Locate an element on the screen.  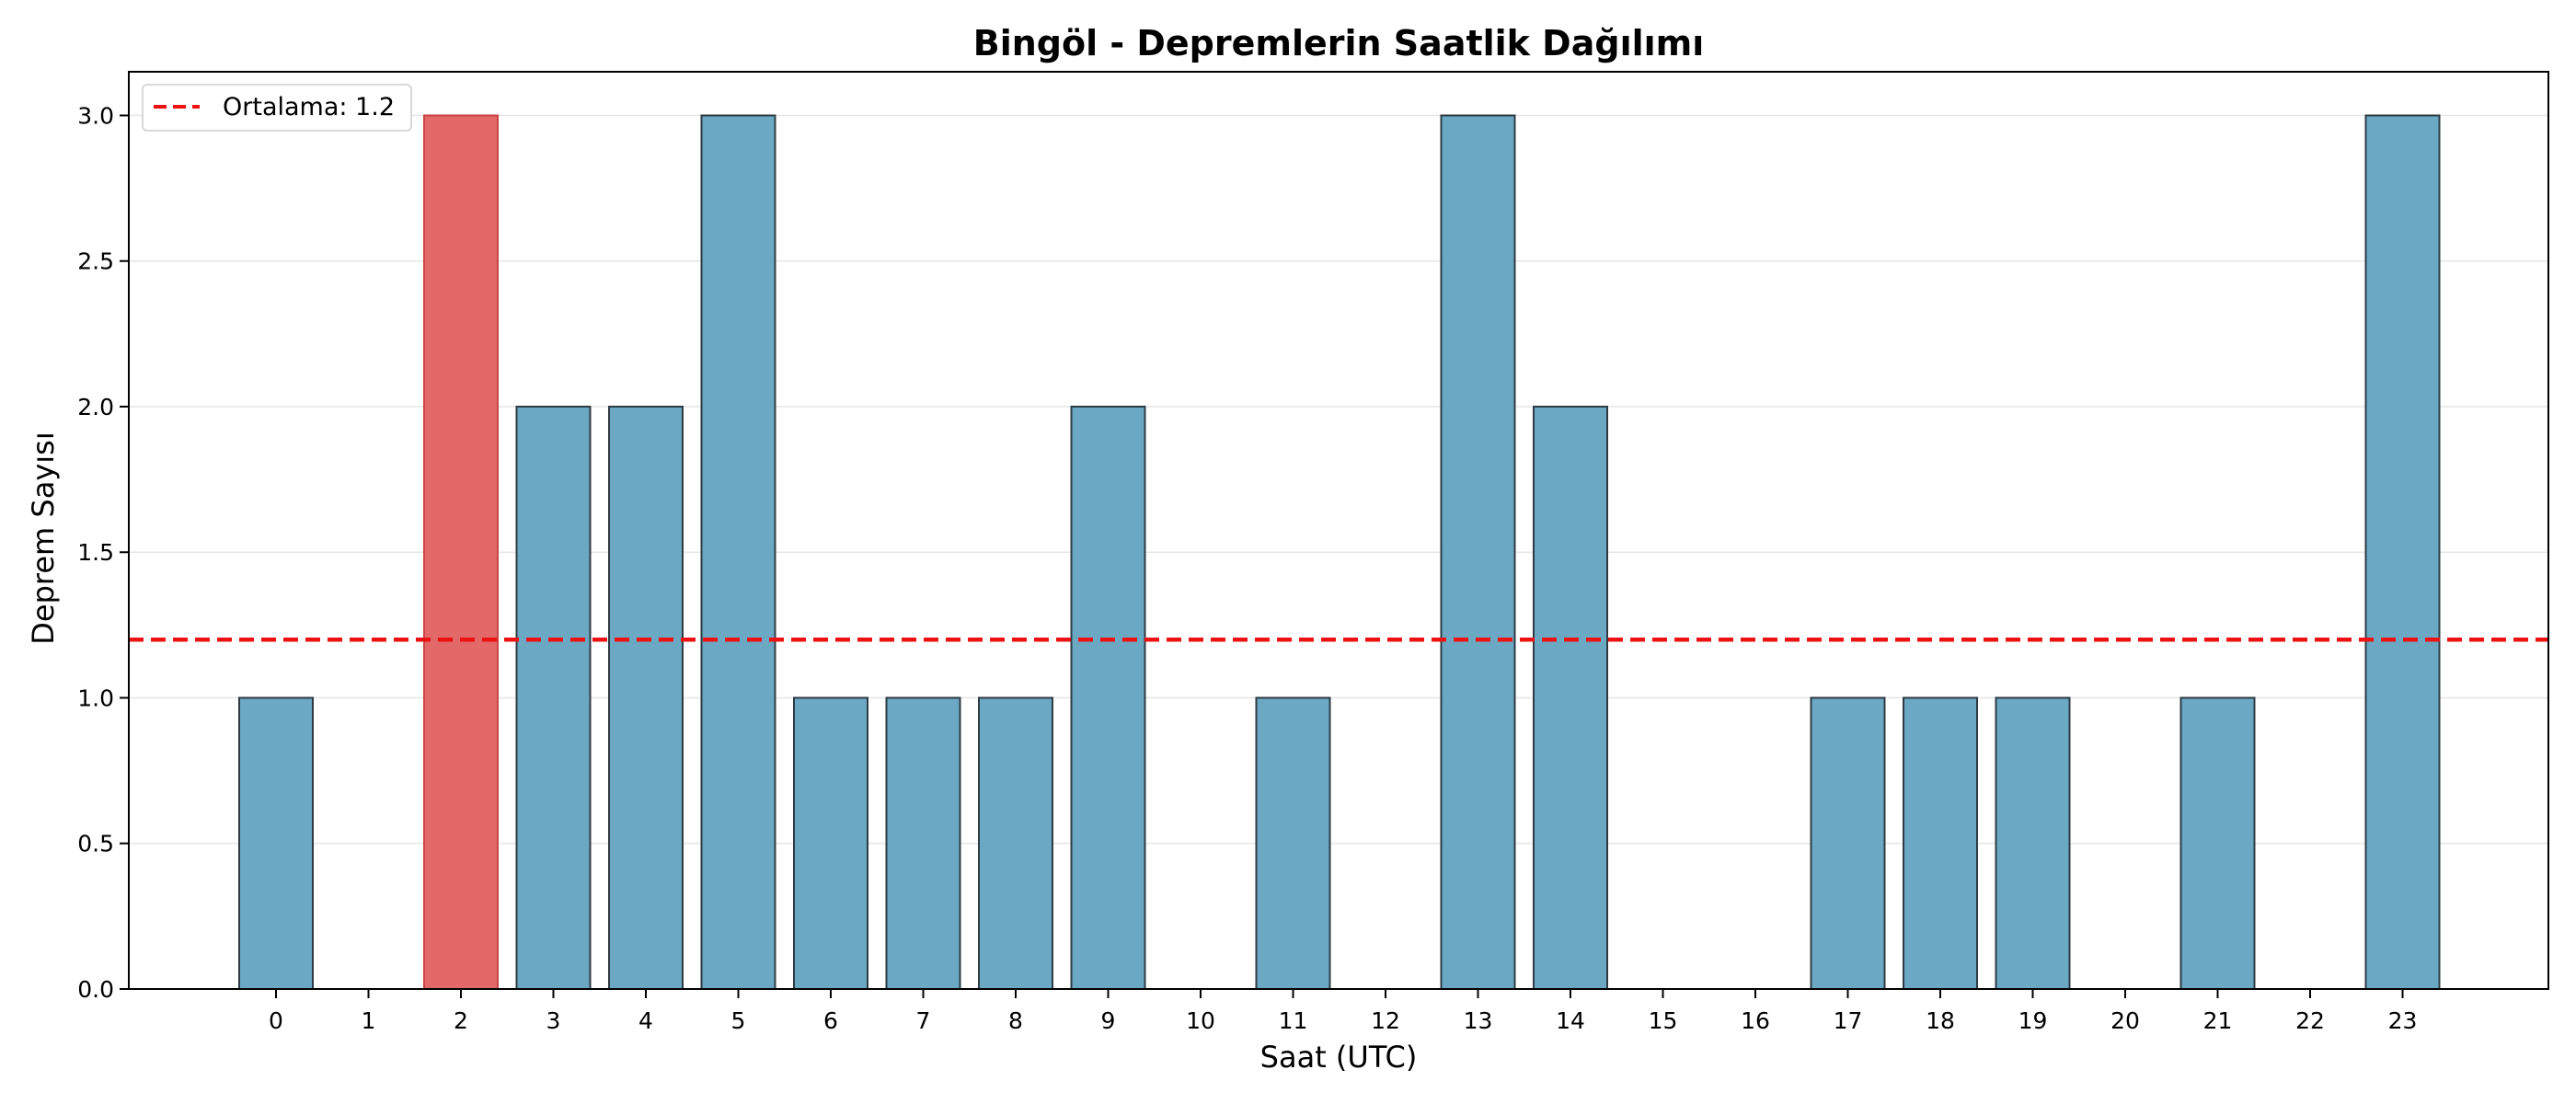
y-tick-label: 0.5 is located at coordinates (95, 844).